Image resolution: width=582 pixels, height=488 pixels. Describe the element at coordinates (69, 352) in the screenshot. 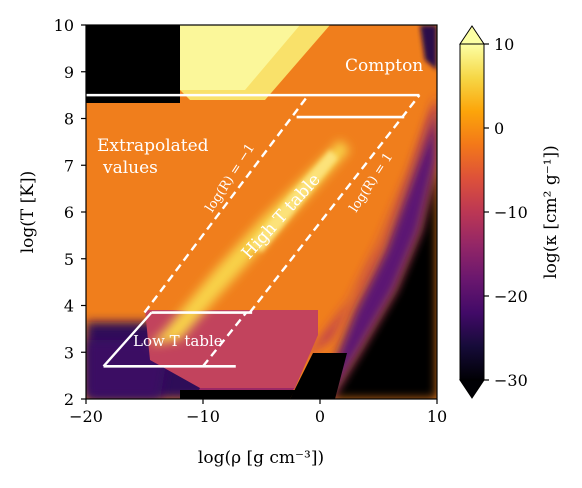

I see `y-tick-label: 3` at that location.